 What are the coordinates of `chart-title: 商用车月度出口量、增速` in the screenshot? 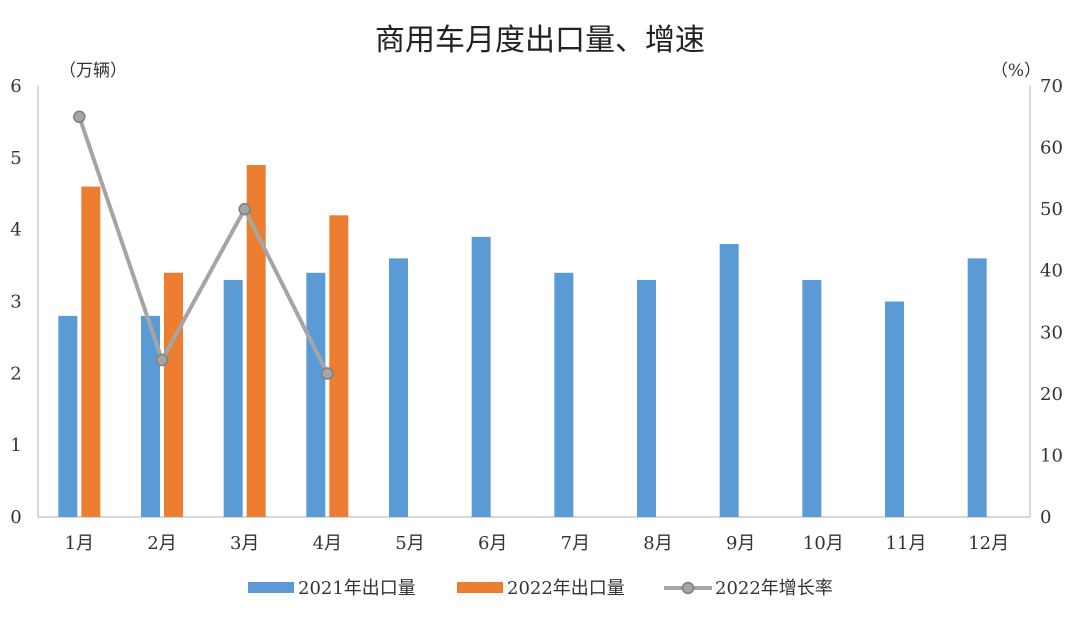 It's located at (540, 40).